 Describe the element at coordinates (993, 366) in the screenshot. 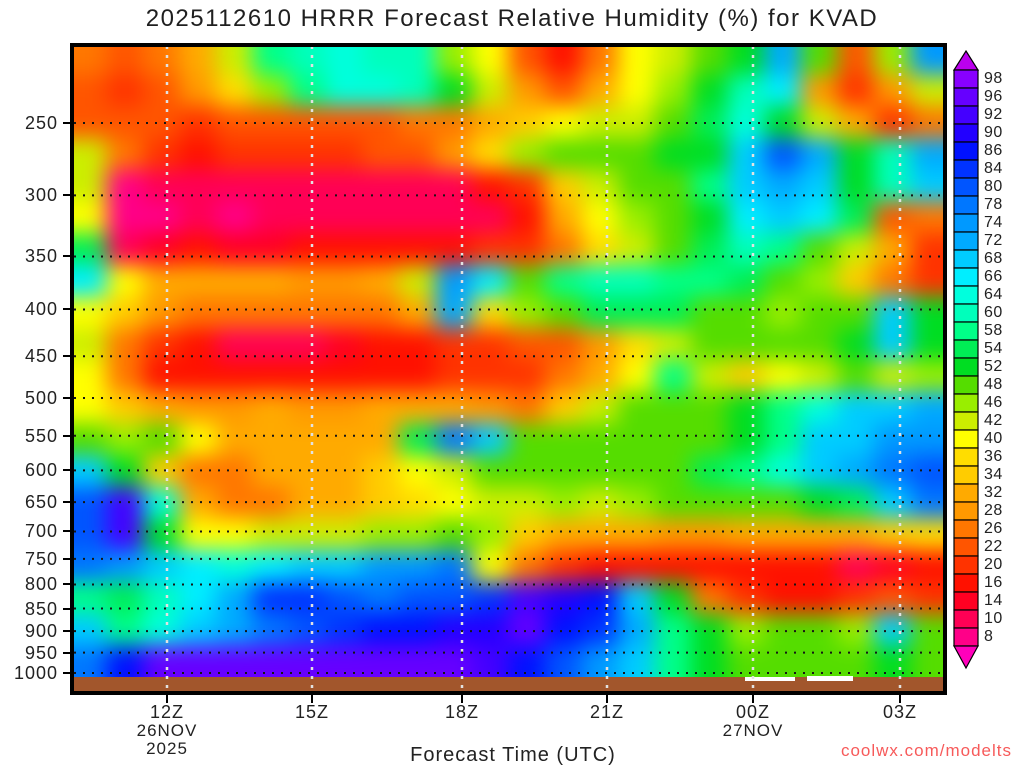

I see `colorbar-label: 52` at that location.